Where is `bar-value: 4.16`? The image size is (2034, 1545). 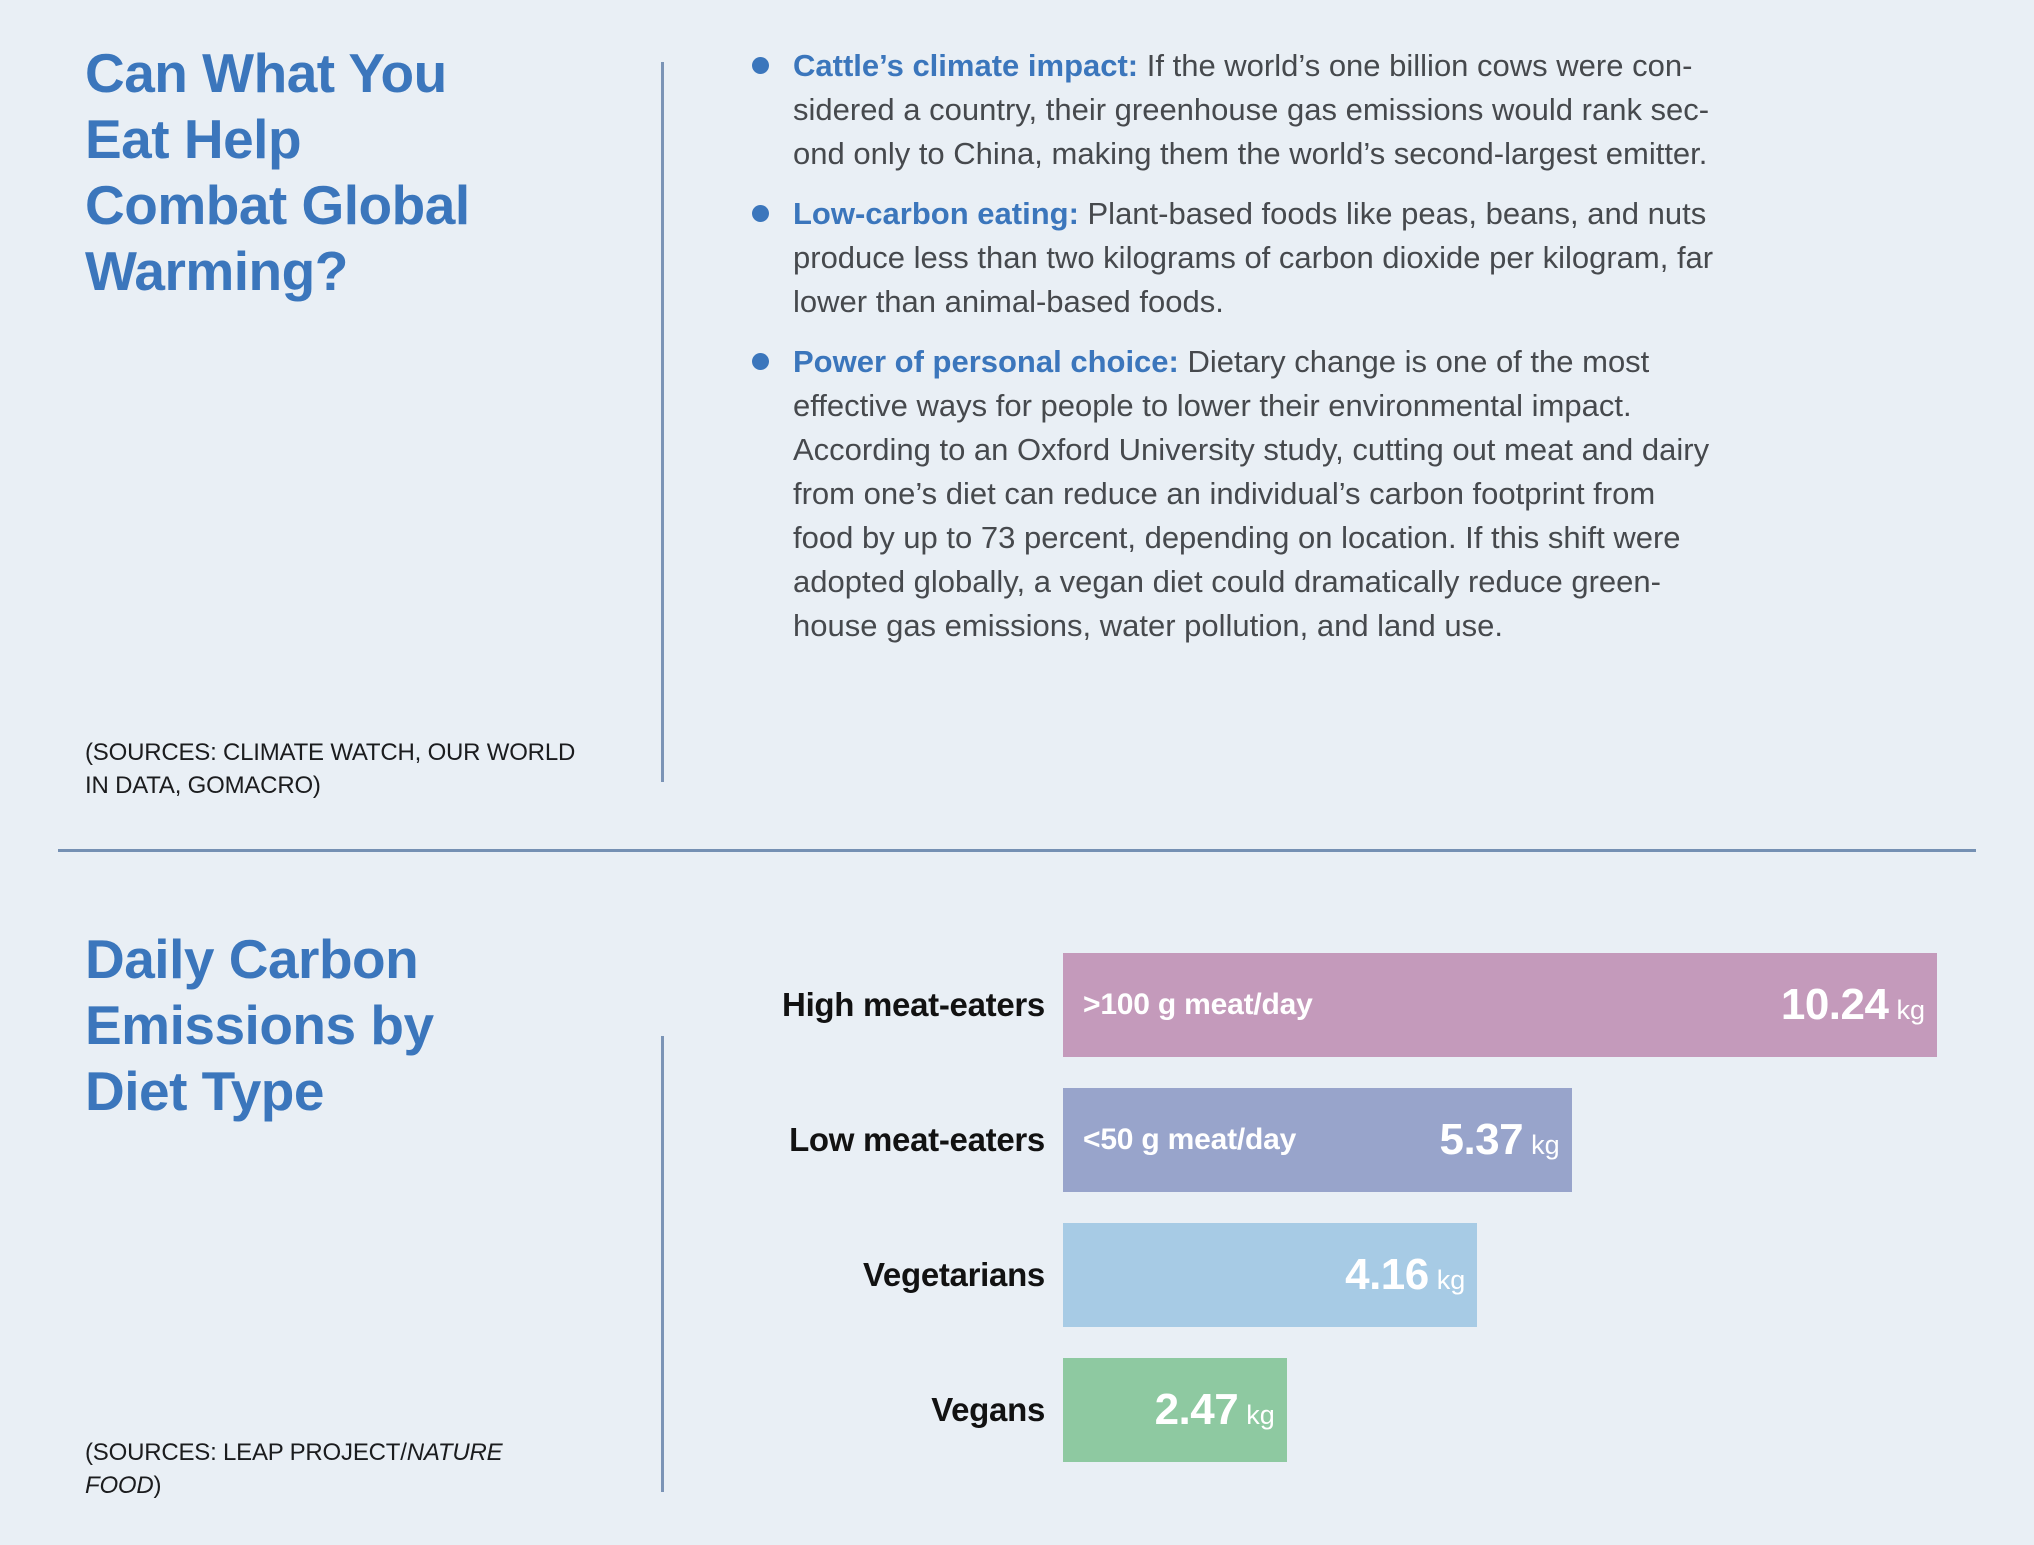
bar-value: 4.16 is located at coordinates (1387, 1274).